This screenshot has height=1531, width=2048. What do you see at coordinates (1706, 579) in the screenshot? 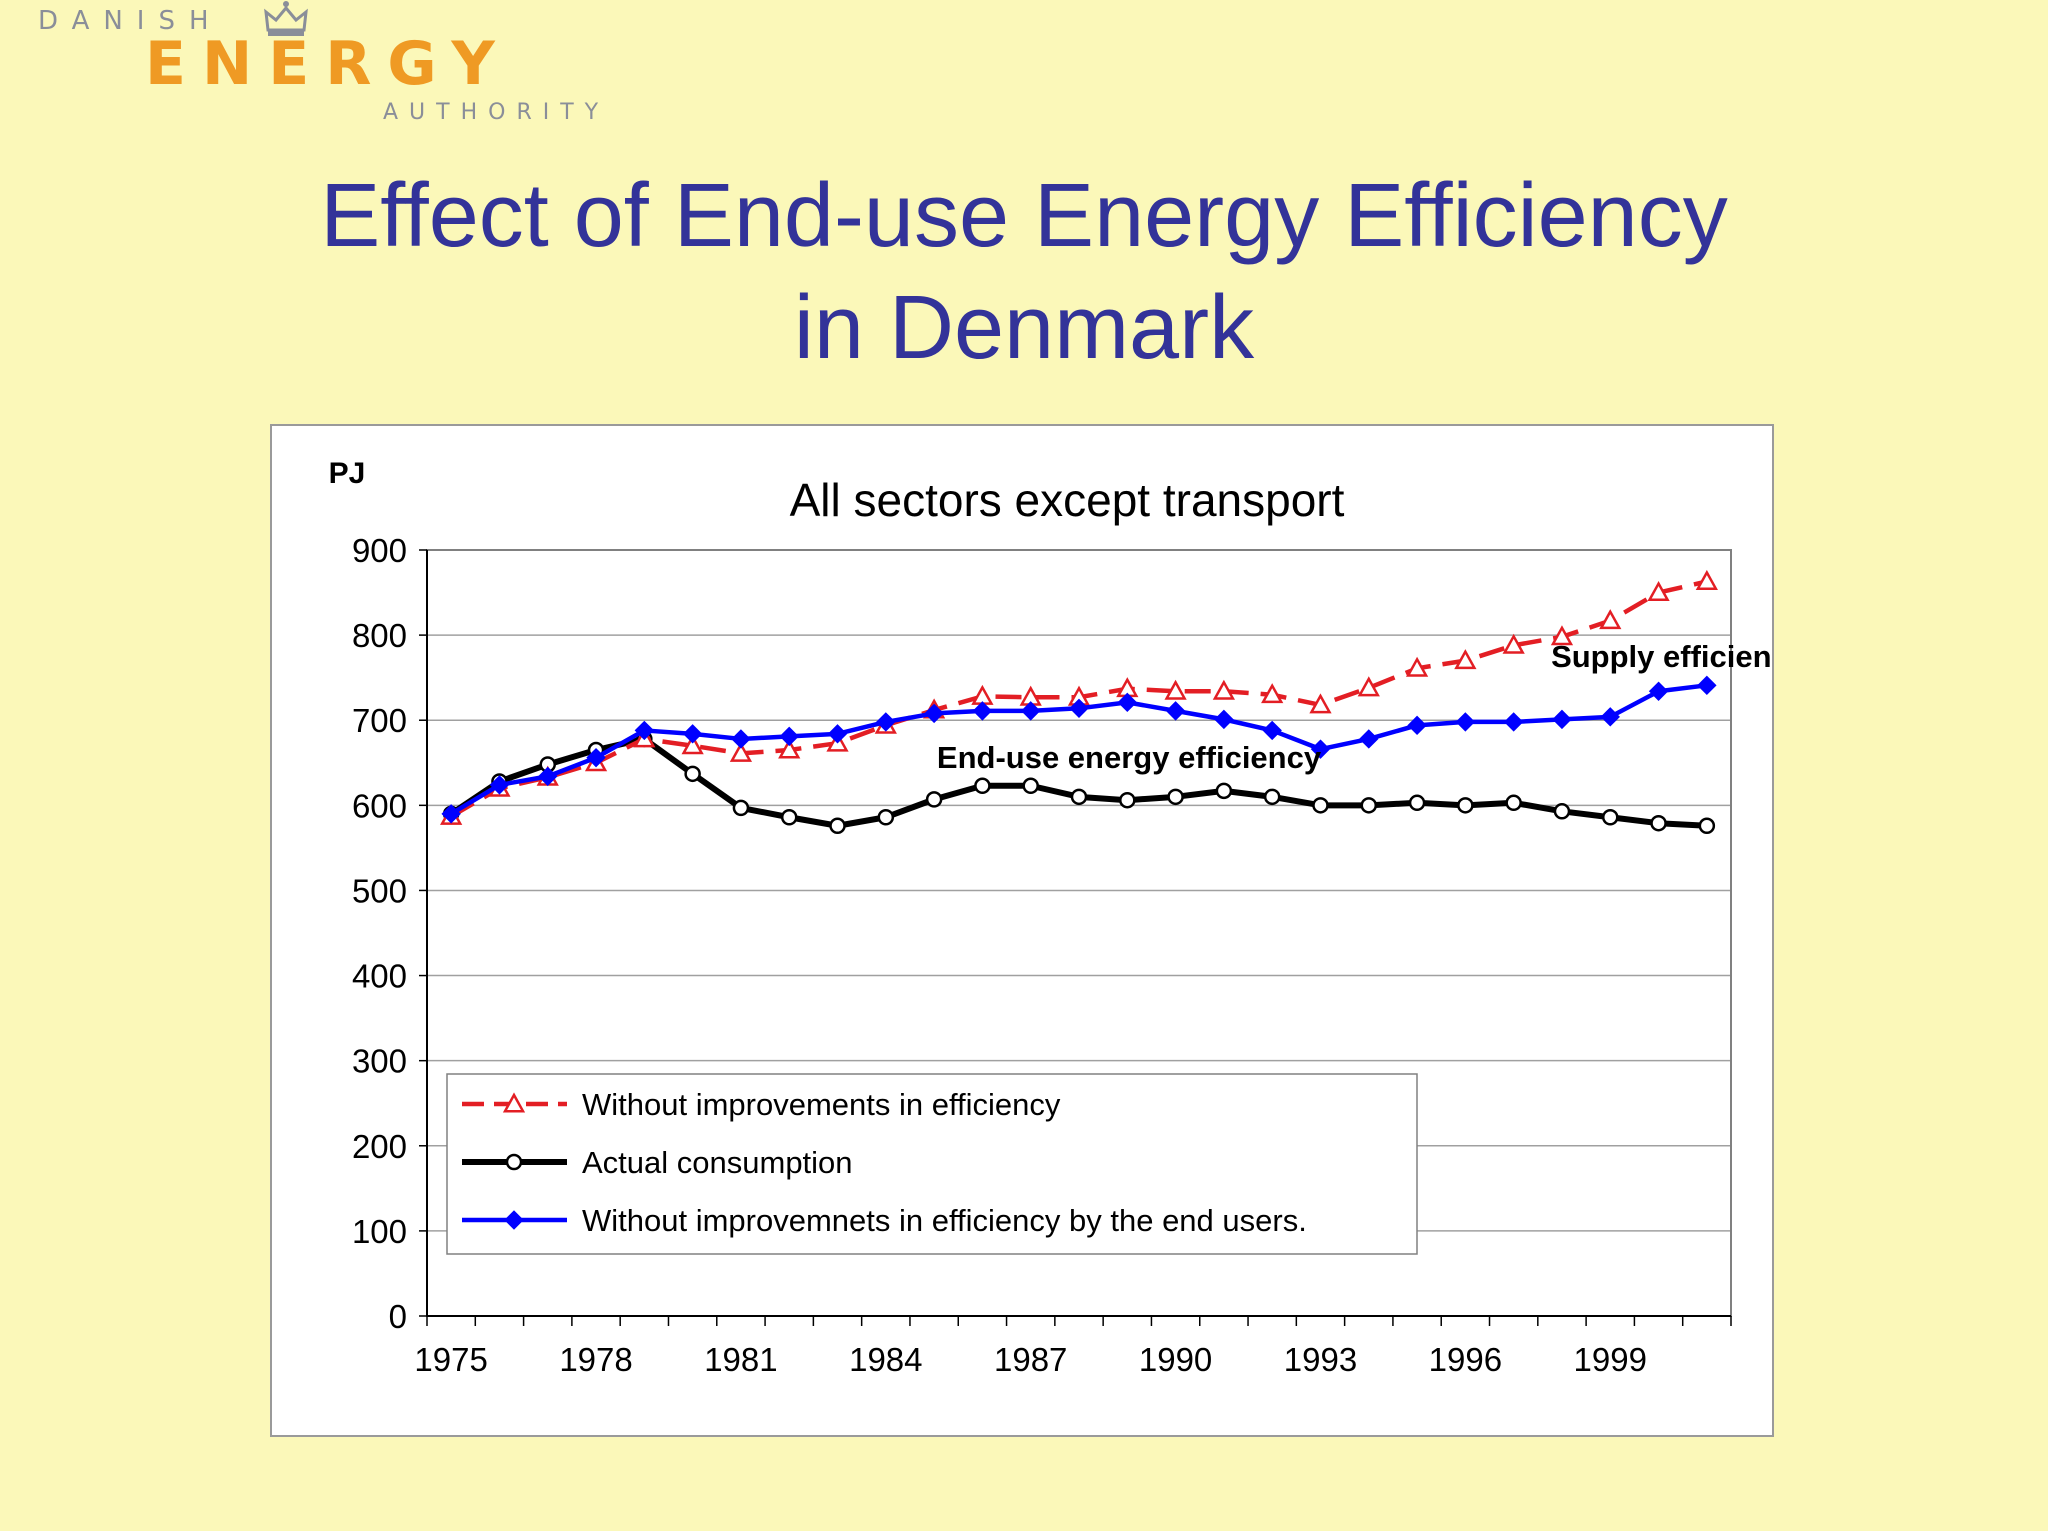
I see `data-point-0-2001` at bounding box center [1706, 579].